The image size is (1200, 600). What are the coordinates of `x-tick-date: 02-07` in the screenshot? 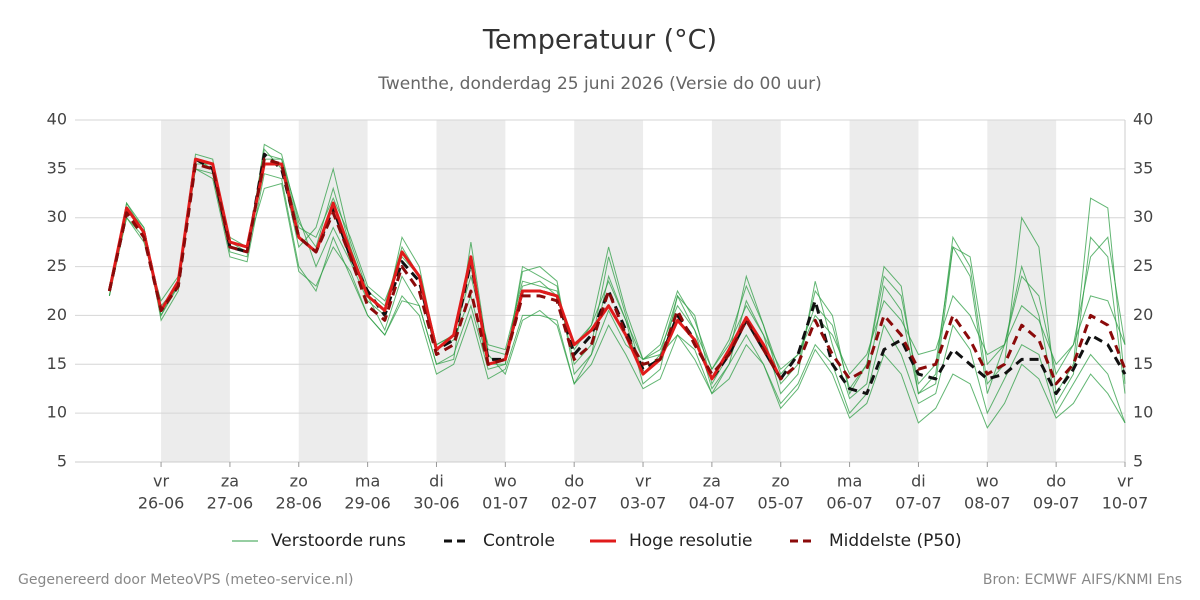 It's located at (574, 503).